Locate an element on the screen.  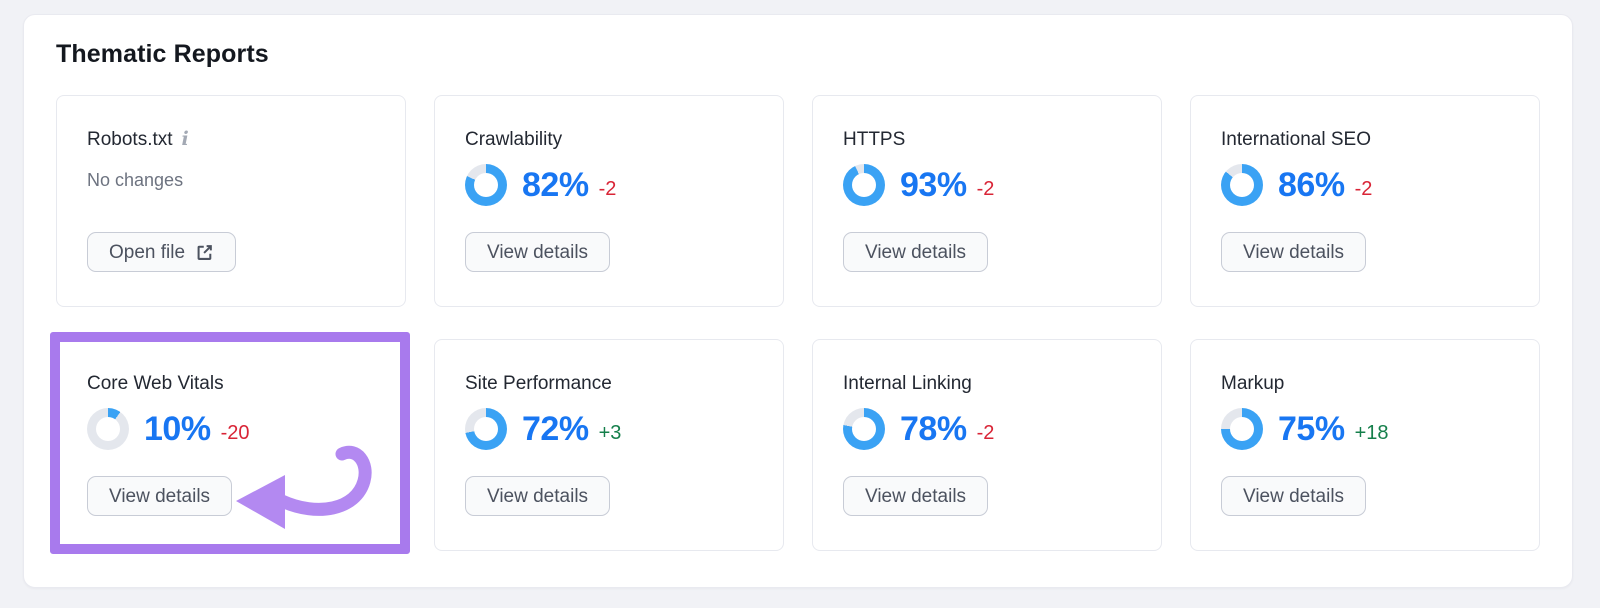
card-title: Core Web Vitals is located at coordinates (155, 383).